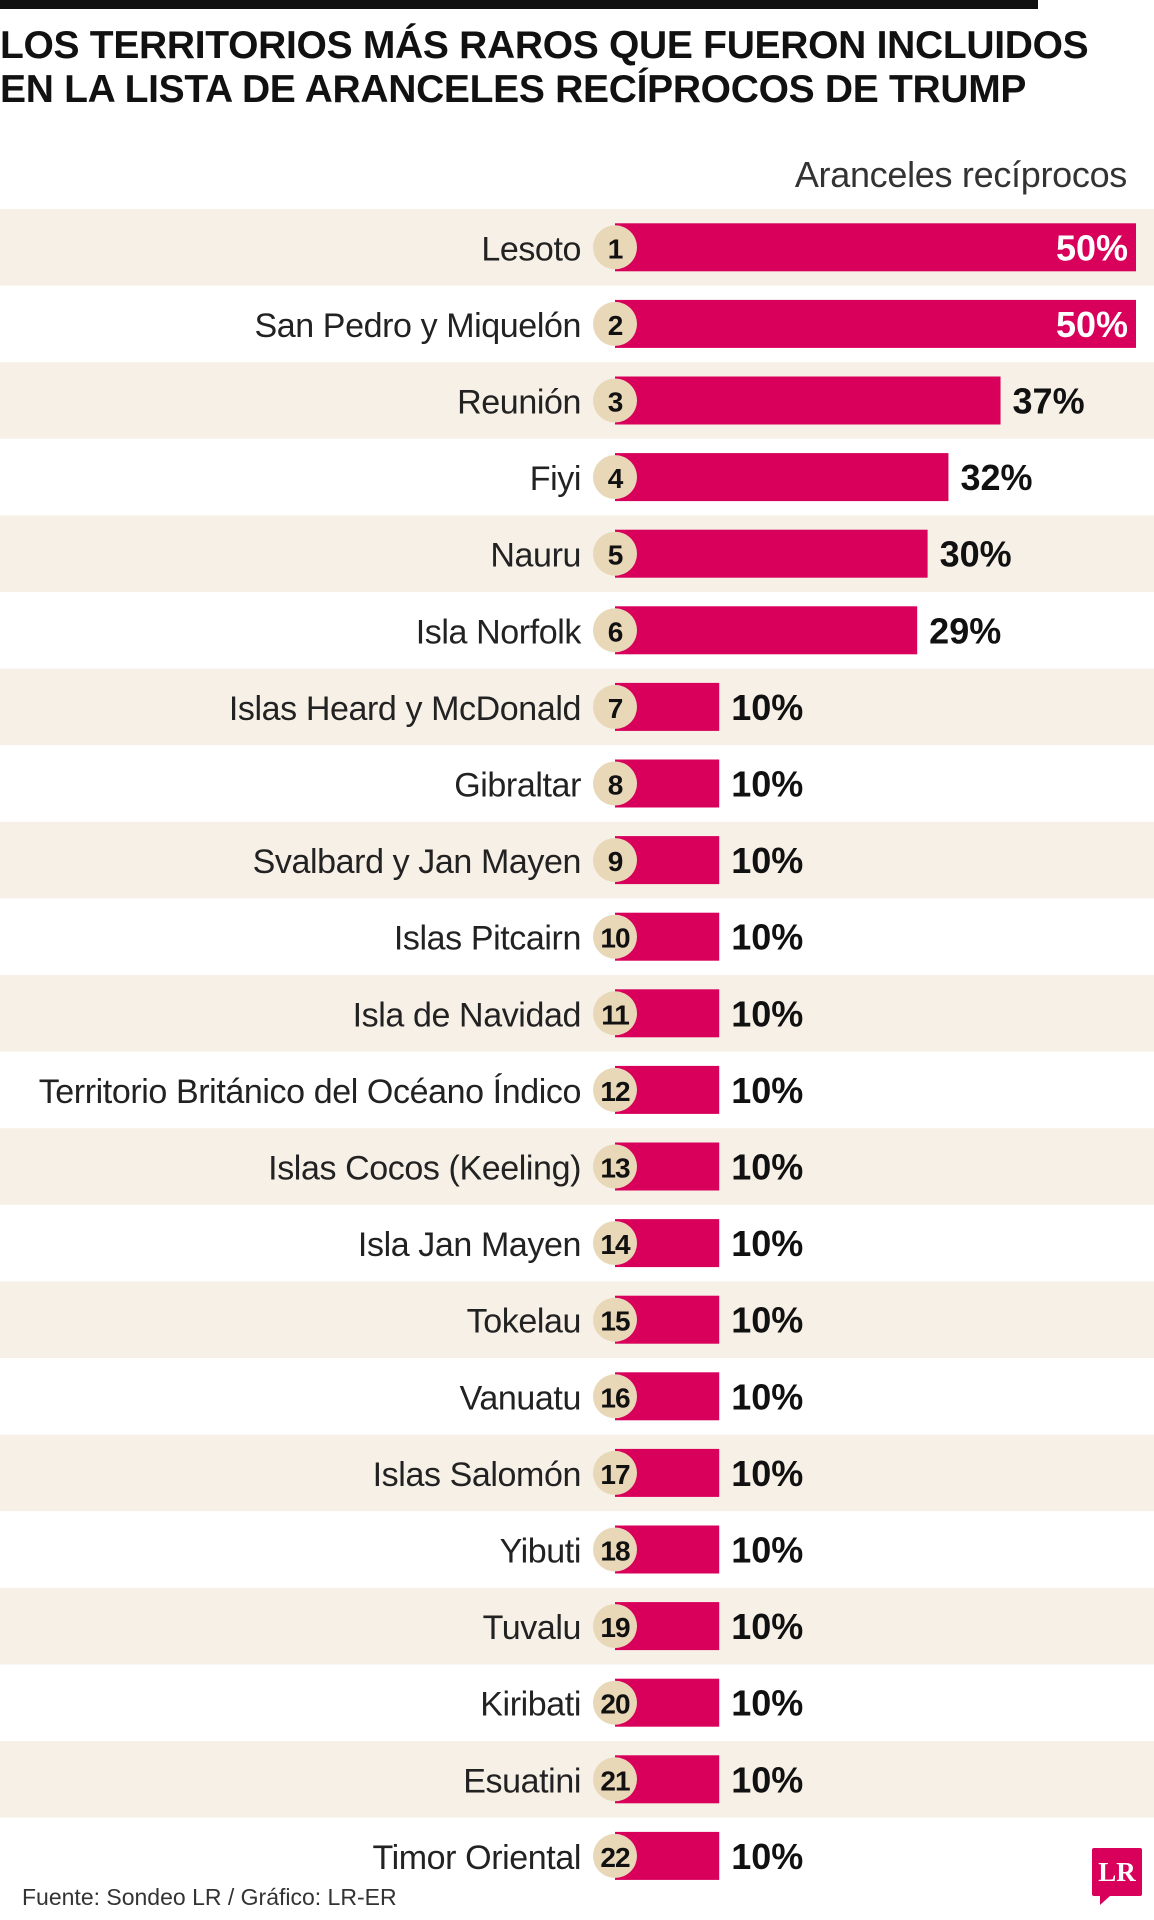 This screenshot has height=1920, width=1154. What do you see at coordinates (310, 1092) in the screenshot?
I see `category-label: Territorio Británico del Océano Índico` at bounding box center [310, 1092].